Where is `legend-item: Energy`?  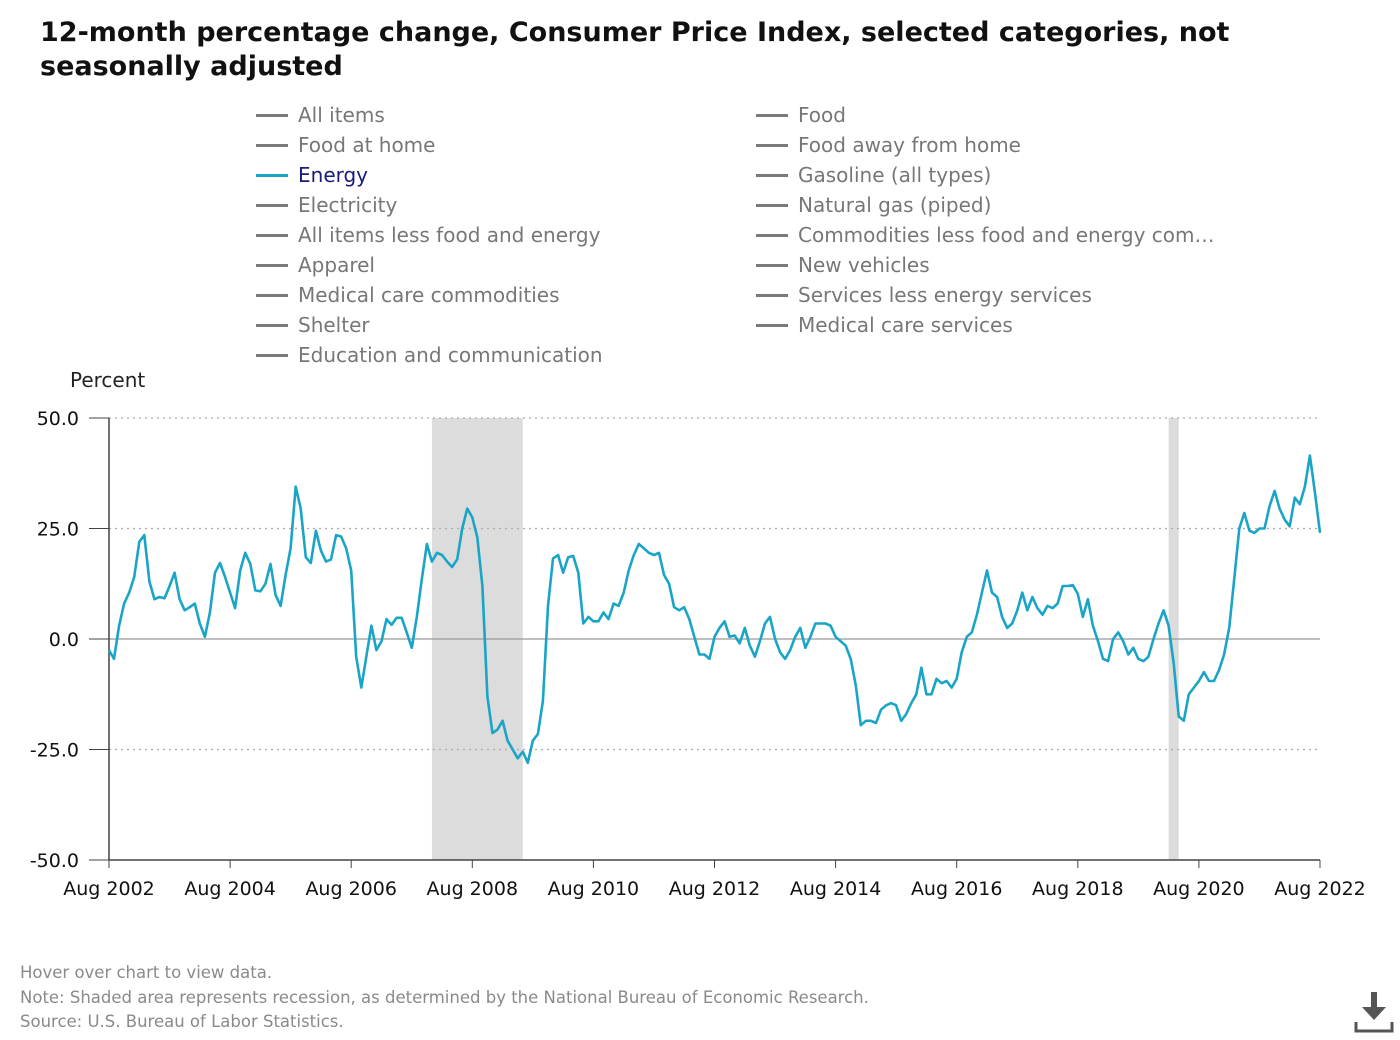 legend-item: Energy is located at coordinates (312, 175).